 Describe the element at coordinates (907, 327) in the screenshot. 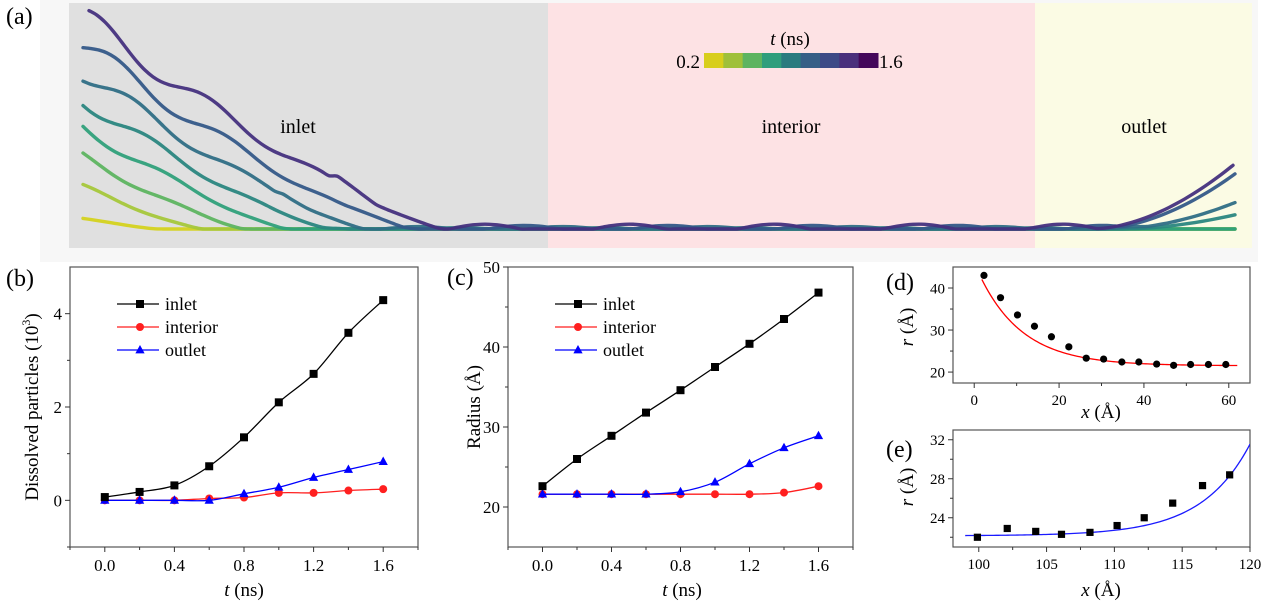

I see `panel-d-ylabel: r (Å)` at that location.